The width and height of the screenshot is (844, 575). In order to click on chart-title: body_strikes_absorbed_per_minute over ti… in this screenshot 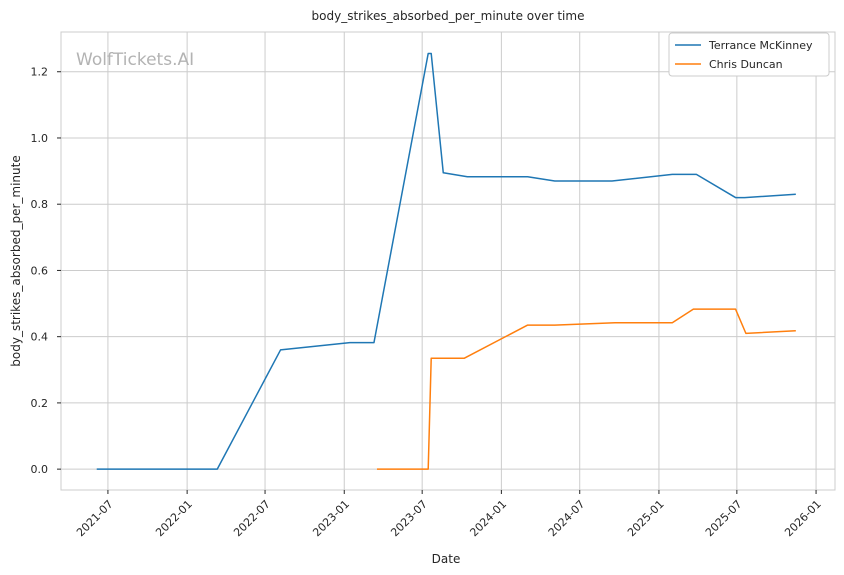, I will do `click(448, 16)`.